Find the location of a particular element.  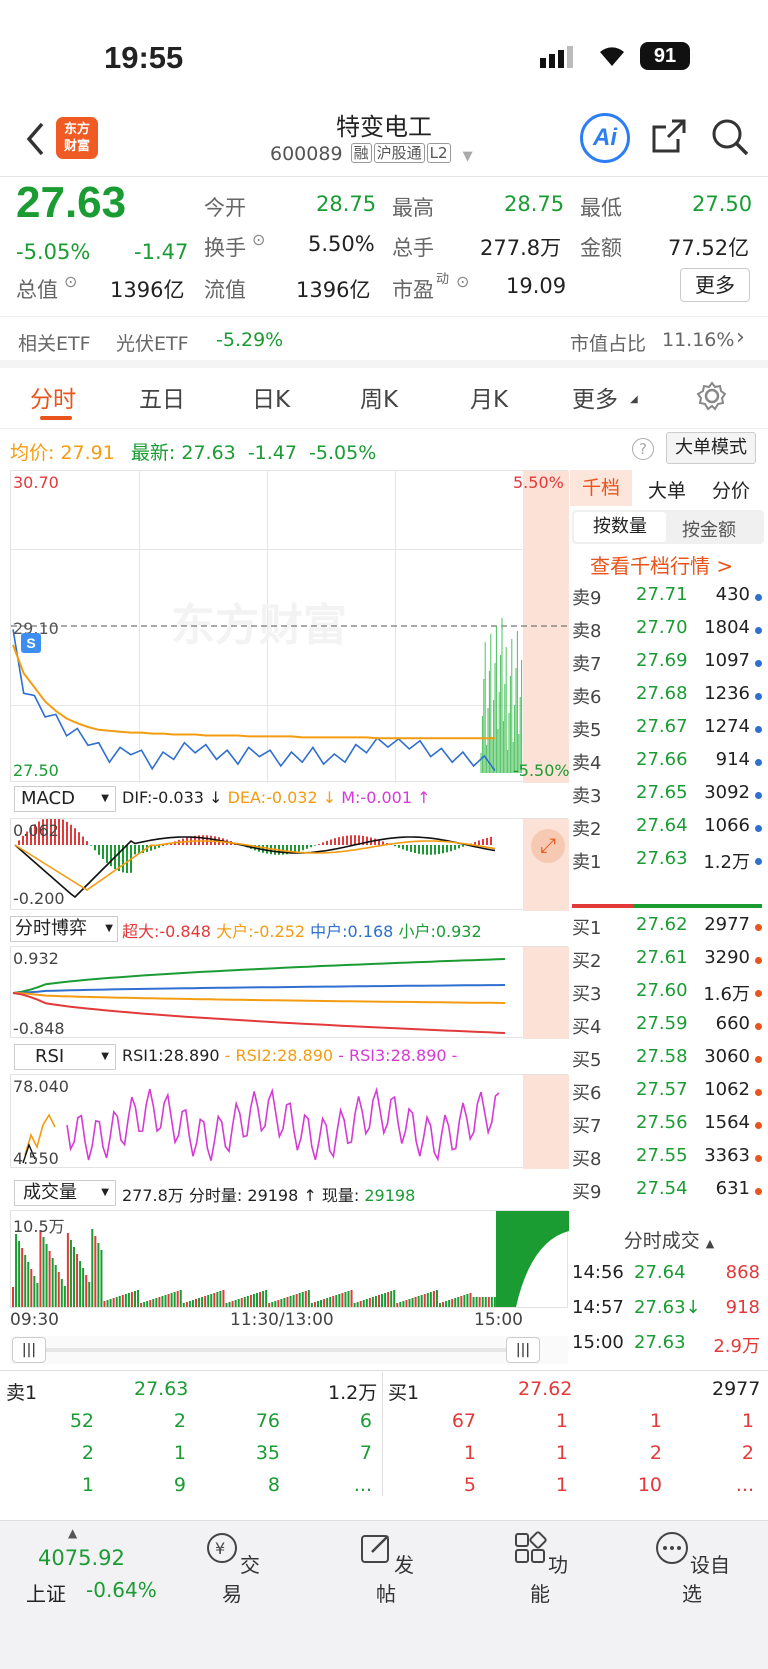

order-level: 买4 27.59 660 is located at coordinates (669, 1028).